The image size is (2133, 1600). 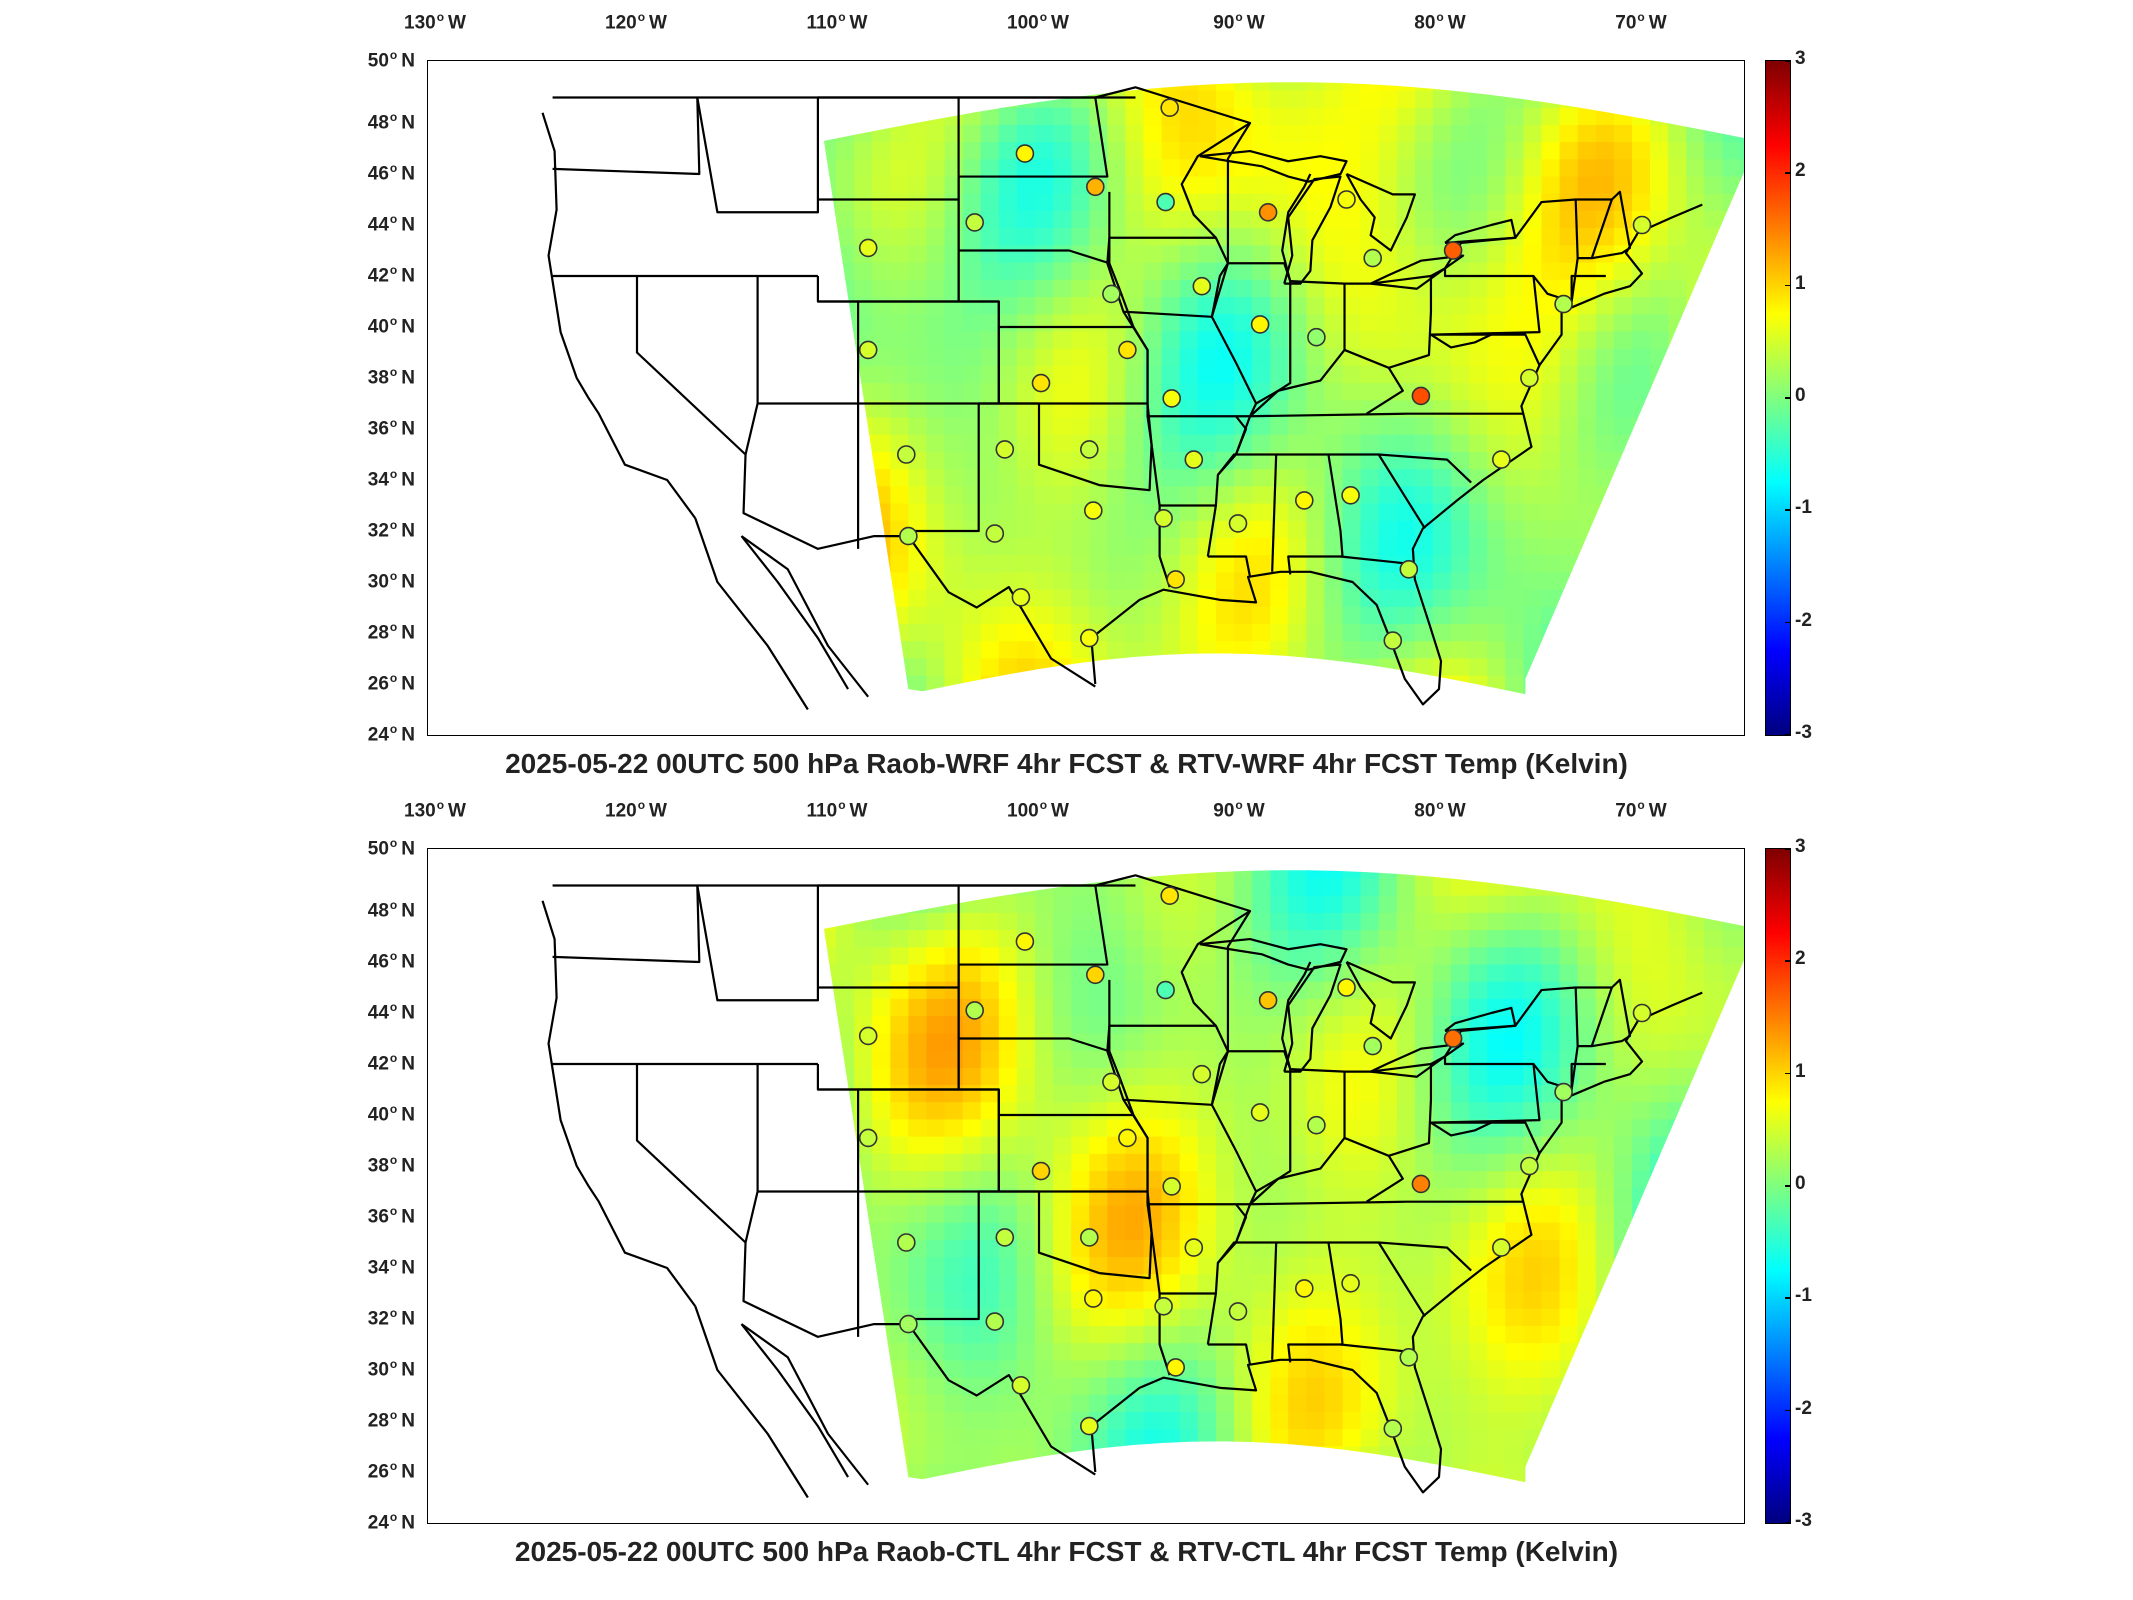 What do you see at coordinates (1038, 810) in the screenshot?
I see `longitude-label: 100o W` at bounding box center [1038, 810].